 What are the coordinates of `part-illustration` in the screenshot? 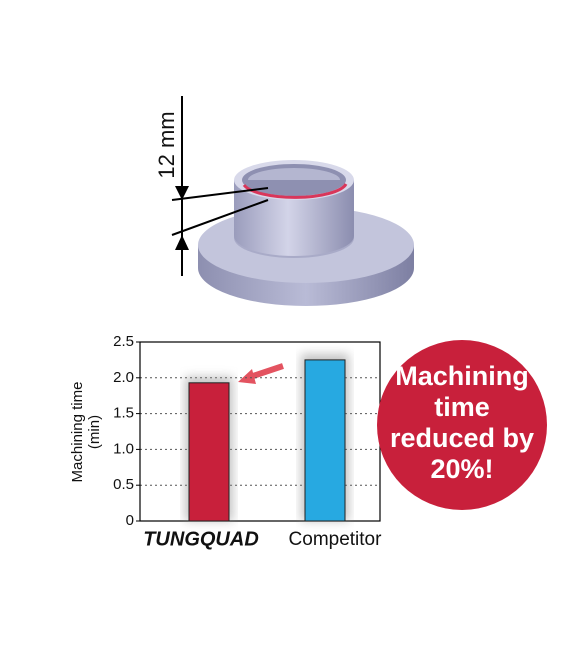 It's located at (292, 201).